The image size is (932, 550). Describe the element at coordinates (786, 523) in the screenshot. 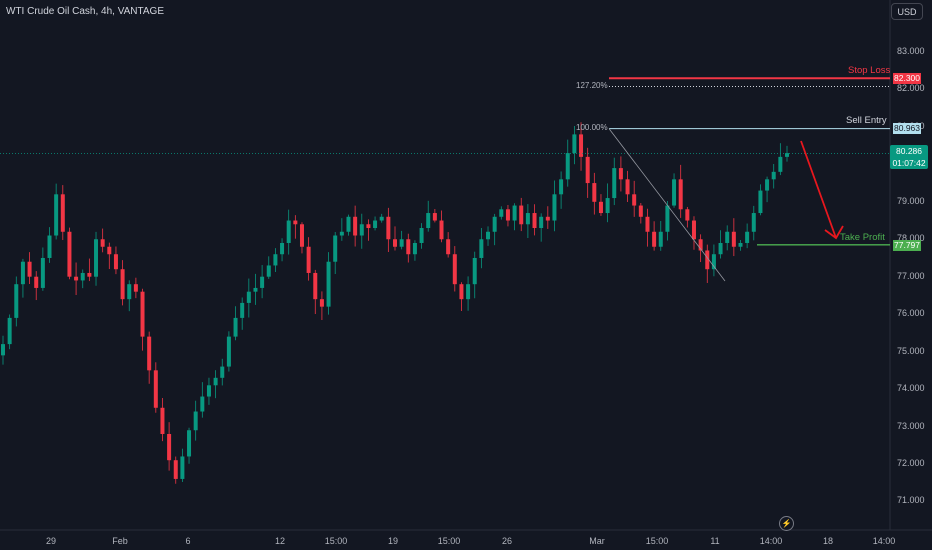

I see `lightning-icon: ⚡` at that location.